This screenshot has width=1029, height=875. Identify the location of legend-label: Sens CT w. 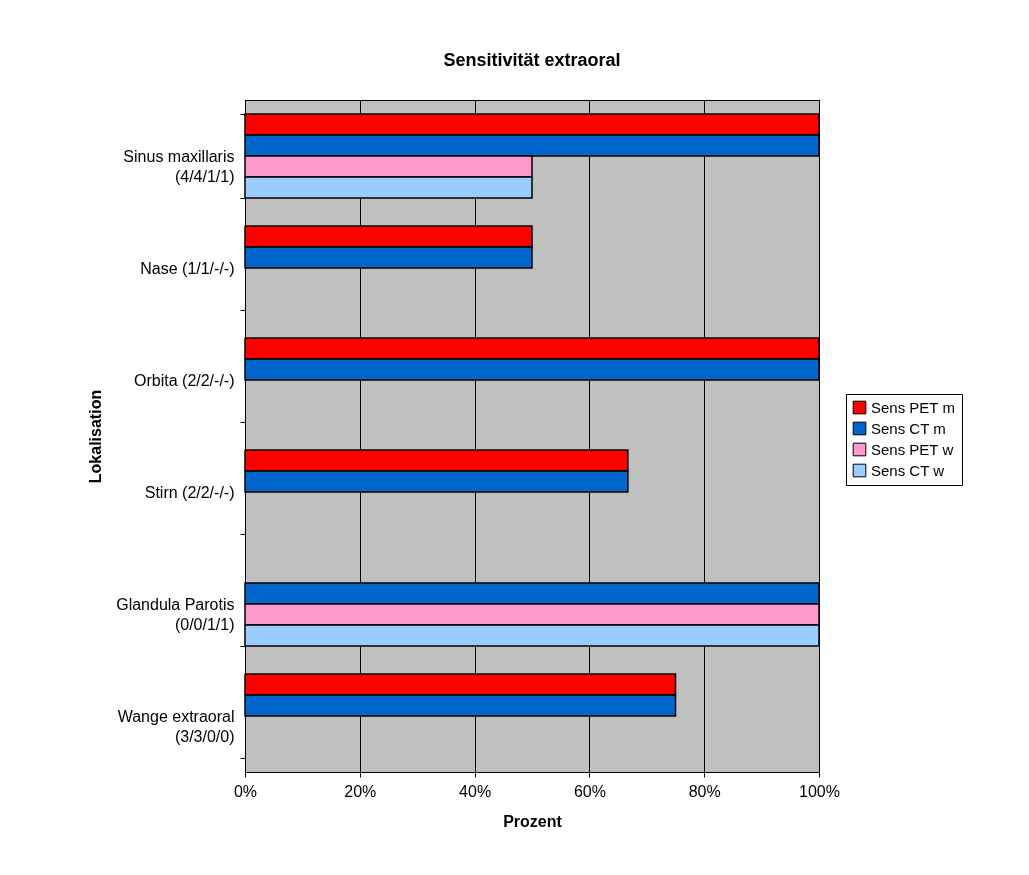
(908, 470).